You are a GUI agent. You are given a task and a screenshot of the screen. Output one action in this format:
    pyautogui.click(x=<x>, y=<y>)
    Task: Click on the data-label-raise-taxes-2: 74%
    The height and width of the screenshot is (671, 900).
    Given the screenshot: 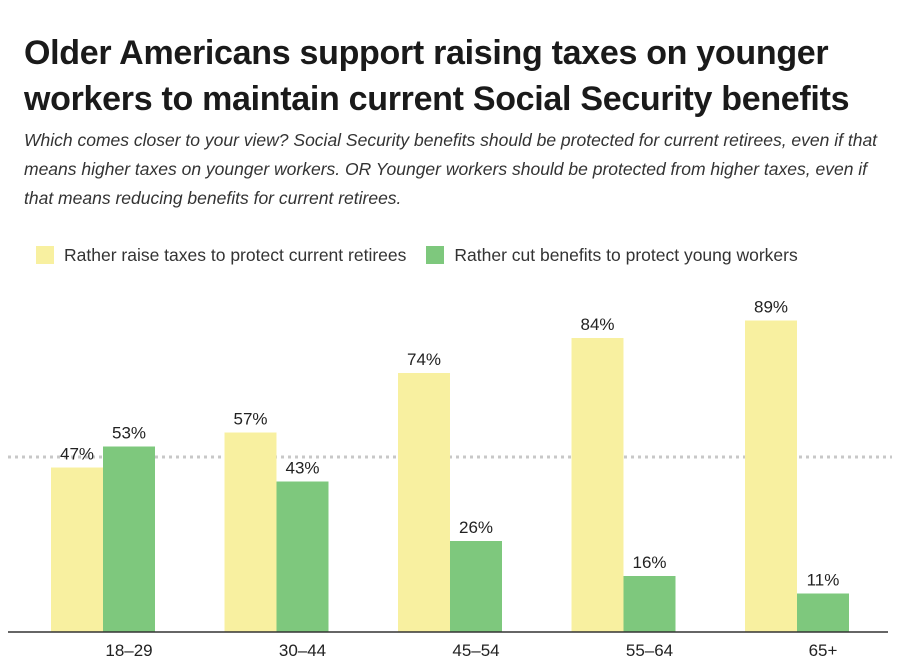 What is the action you would take?
    pyautogui.click(x=424, y=359)
    